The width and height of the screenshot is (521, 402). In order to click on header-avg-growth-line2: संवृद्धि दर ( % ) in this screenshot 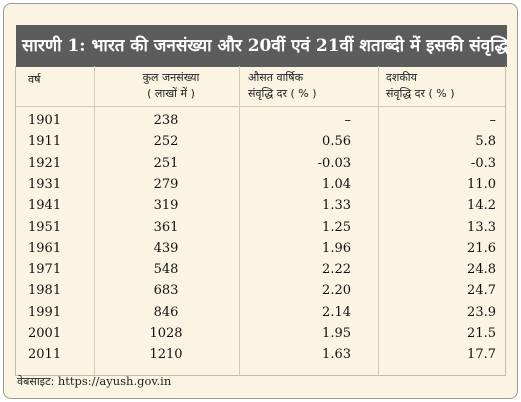, I will do `click(282, 93)`.